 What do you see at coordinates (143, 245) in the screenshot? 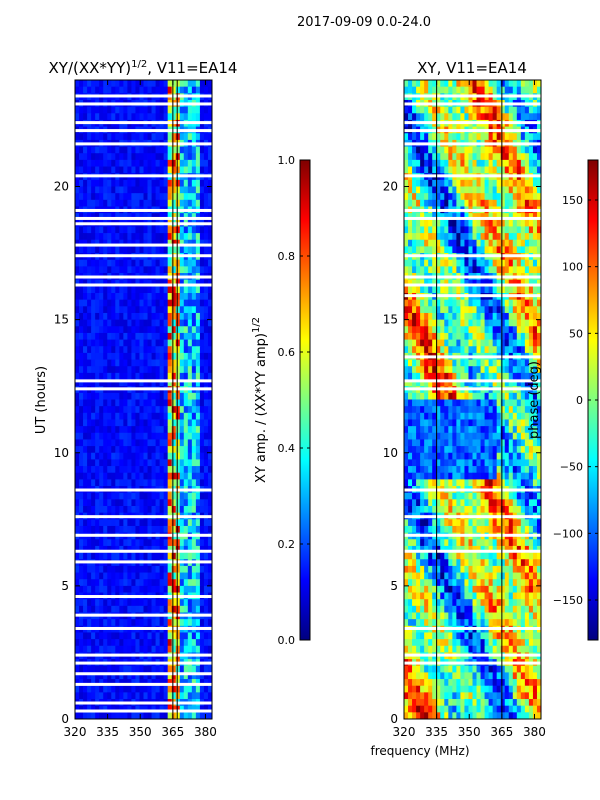
I see `left-flagged-row` at bounding box center [143, 245].